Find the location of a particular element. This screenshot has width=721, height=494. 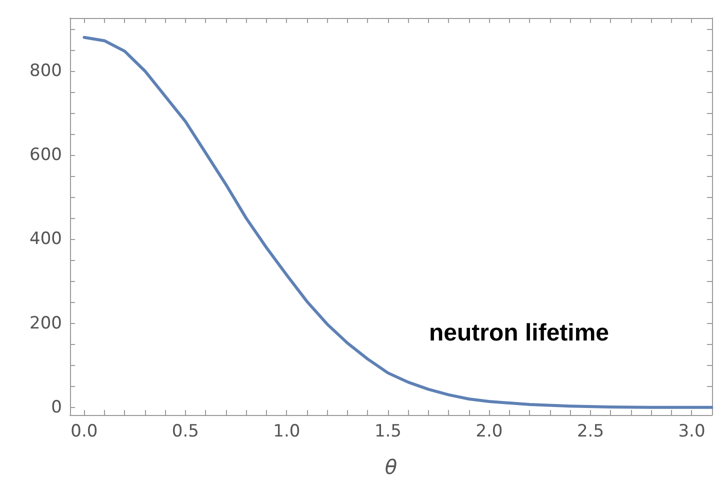

x-tick-label: 2.5 is located at coordinates (590, 432).